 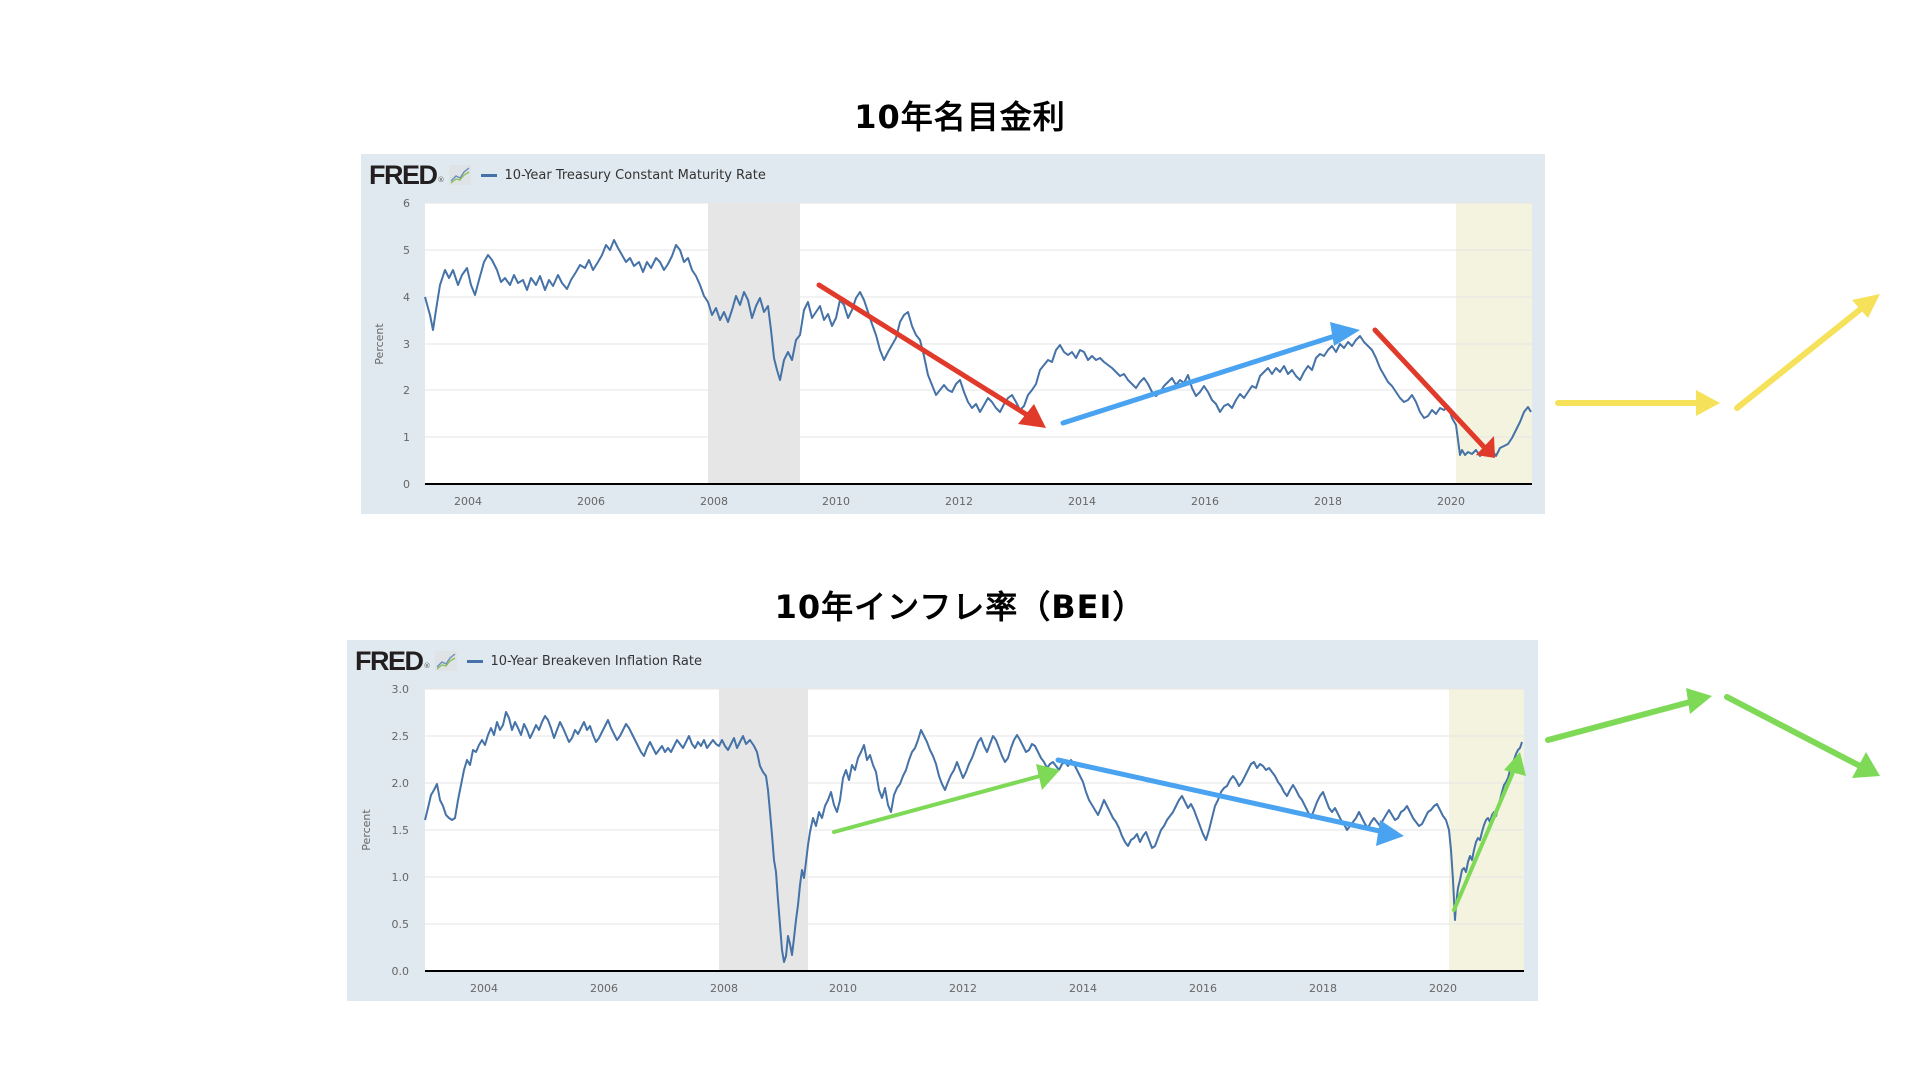 What do you see at coordinates (406, 437) in the screenshot?
I see `svg-text: 1` at bounding box center [406, 437].